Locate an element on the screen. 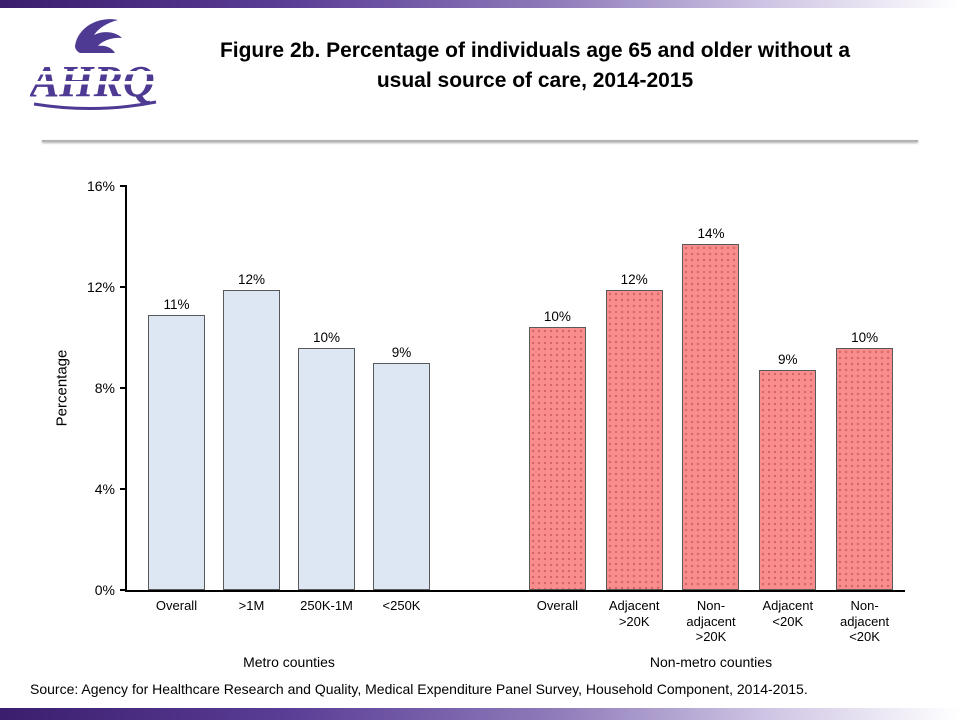 The width and height of the screenshot is (960, 720). y-axis-title: Percentage is located at coordinates (62, 388).